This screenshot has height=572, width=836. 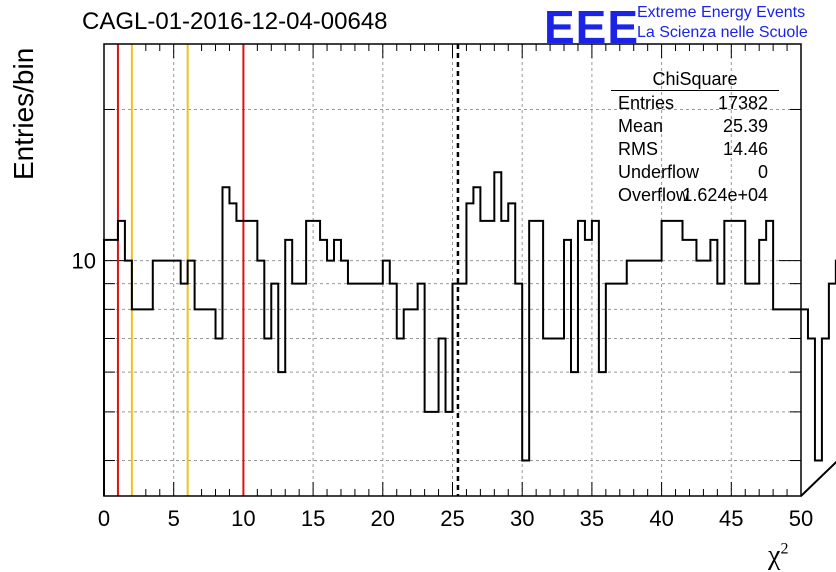 What do you see at coordinates (694, 149) in the screenshot?
I see `stats-row-rms: RMS 14.46` at bounding box center [694, 149].